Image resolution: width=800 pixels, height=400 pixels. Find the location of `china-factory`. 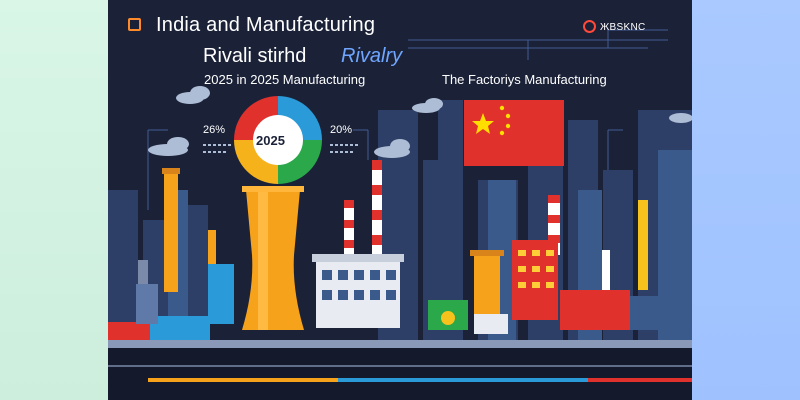

china-factory is located at coordinates (581, 285).